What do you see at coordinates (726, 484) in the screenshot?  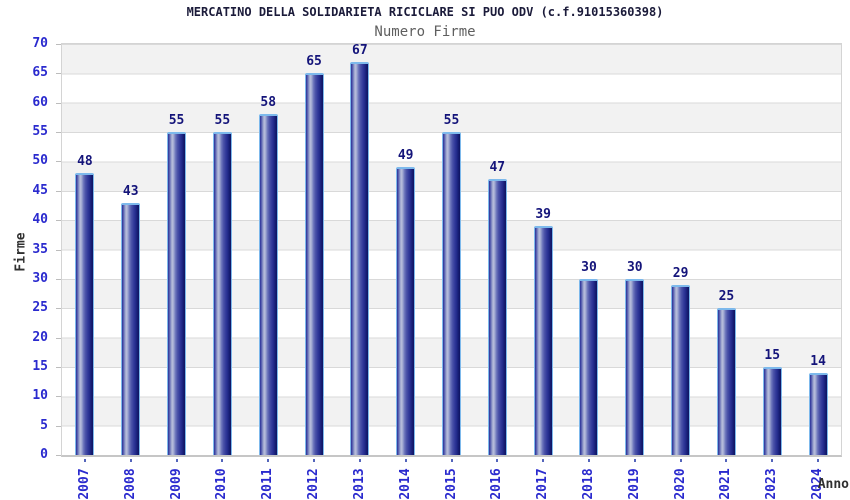 I see `x-tick-label: 2021` at bounding box center [726, 484].